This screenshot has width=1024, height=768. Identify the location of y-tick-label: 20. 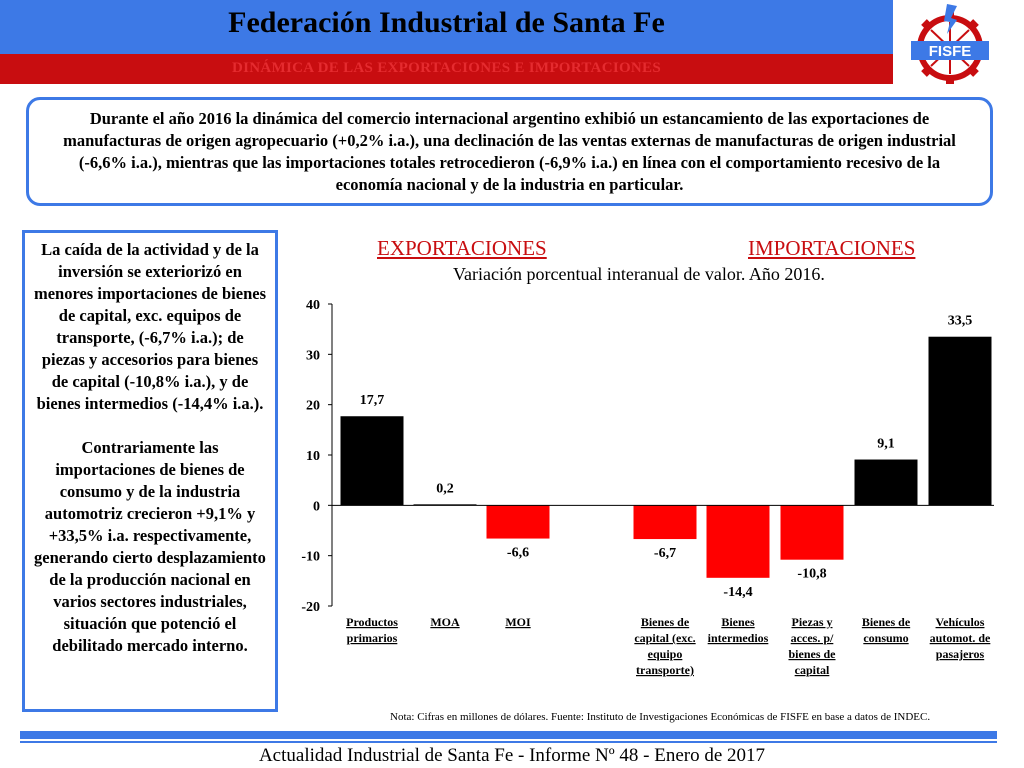
(313, 406).